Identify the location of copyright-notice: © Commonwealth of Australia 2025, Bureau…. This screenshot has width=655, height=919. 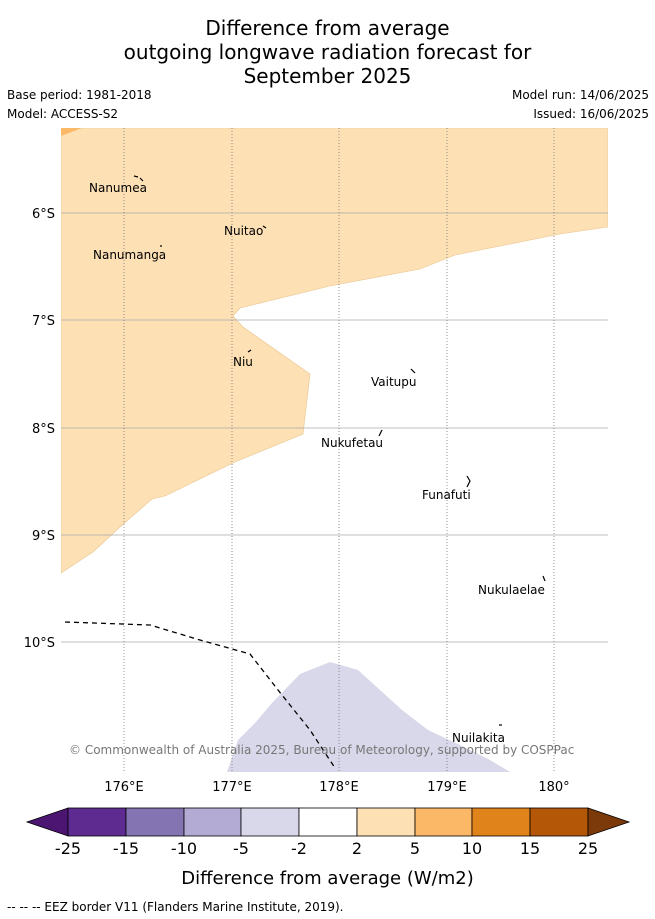
(321, 750).